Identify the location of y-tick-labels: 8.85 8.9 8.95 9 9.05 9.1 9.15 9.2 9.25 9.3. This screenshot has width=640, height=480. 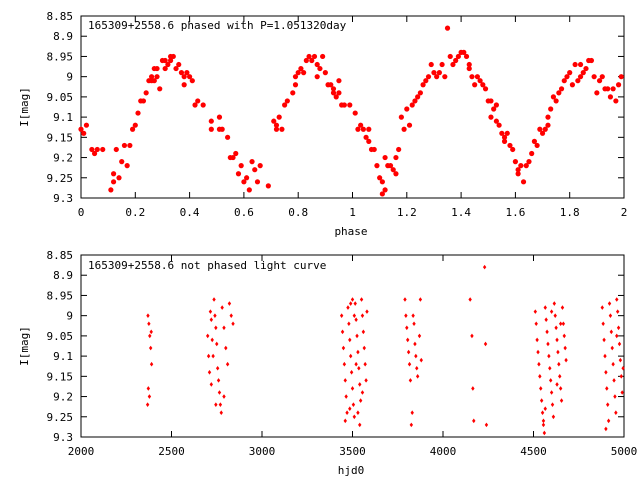
(60, 346).